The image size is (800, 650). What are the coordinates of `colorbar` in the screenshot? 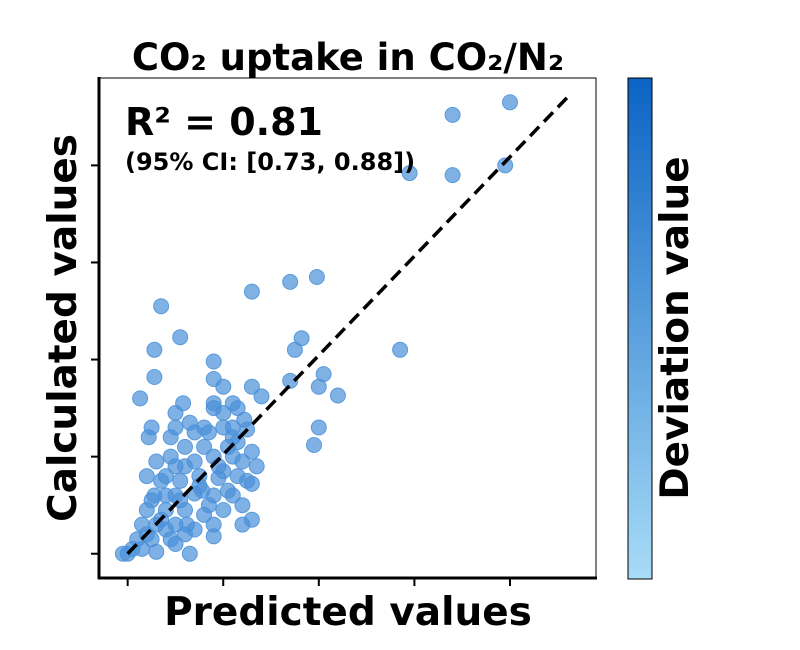 It's located at (640, 328).